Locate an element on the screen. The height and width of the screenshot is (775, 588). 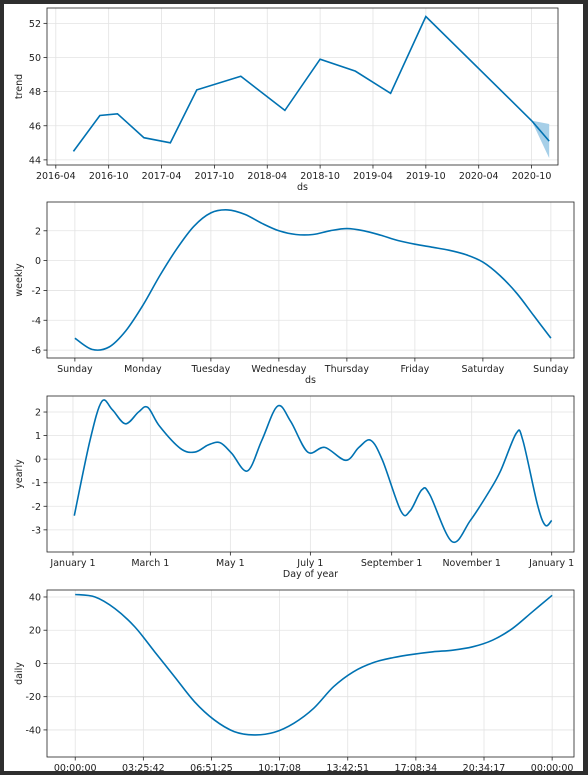
y-tick-label: 20 is located at coordinates (35, 631).